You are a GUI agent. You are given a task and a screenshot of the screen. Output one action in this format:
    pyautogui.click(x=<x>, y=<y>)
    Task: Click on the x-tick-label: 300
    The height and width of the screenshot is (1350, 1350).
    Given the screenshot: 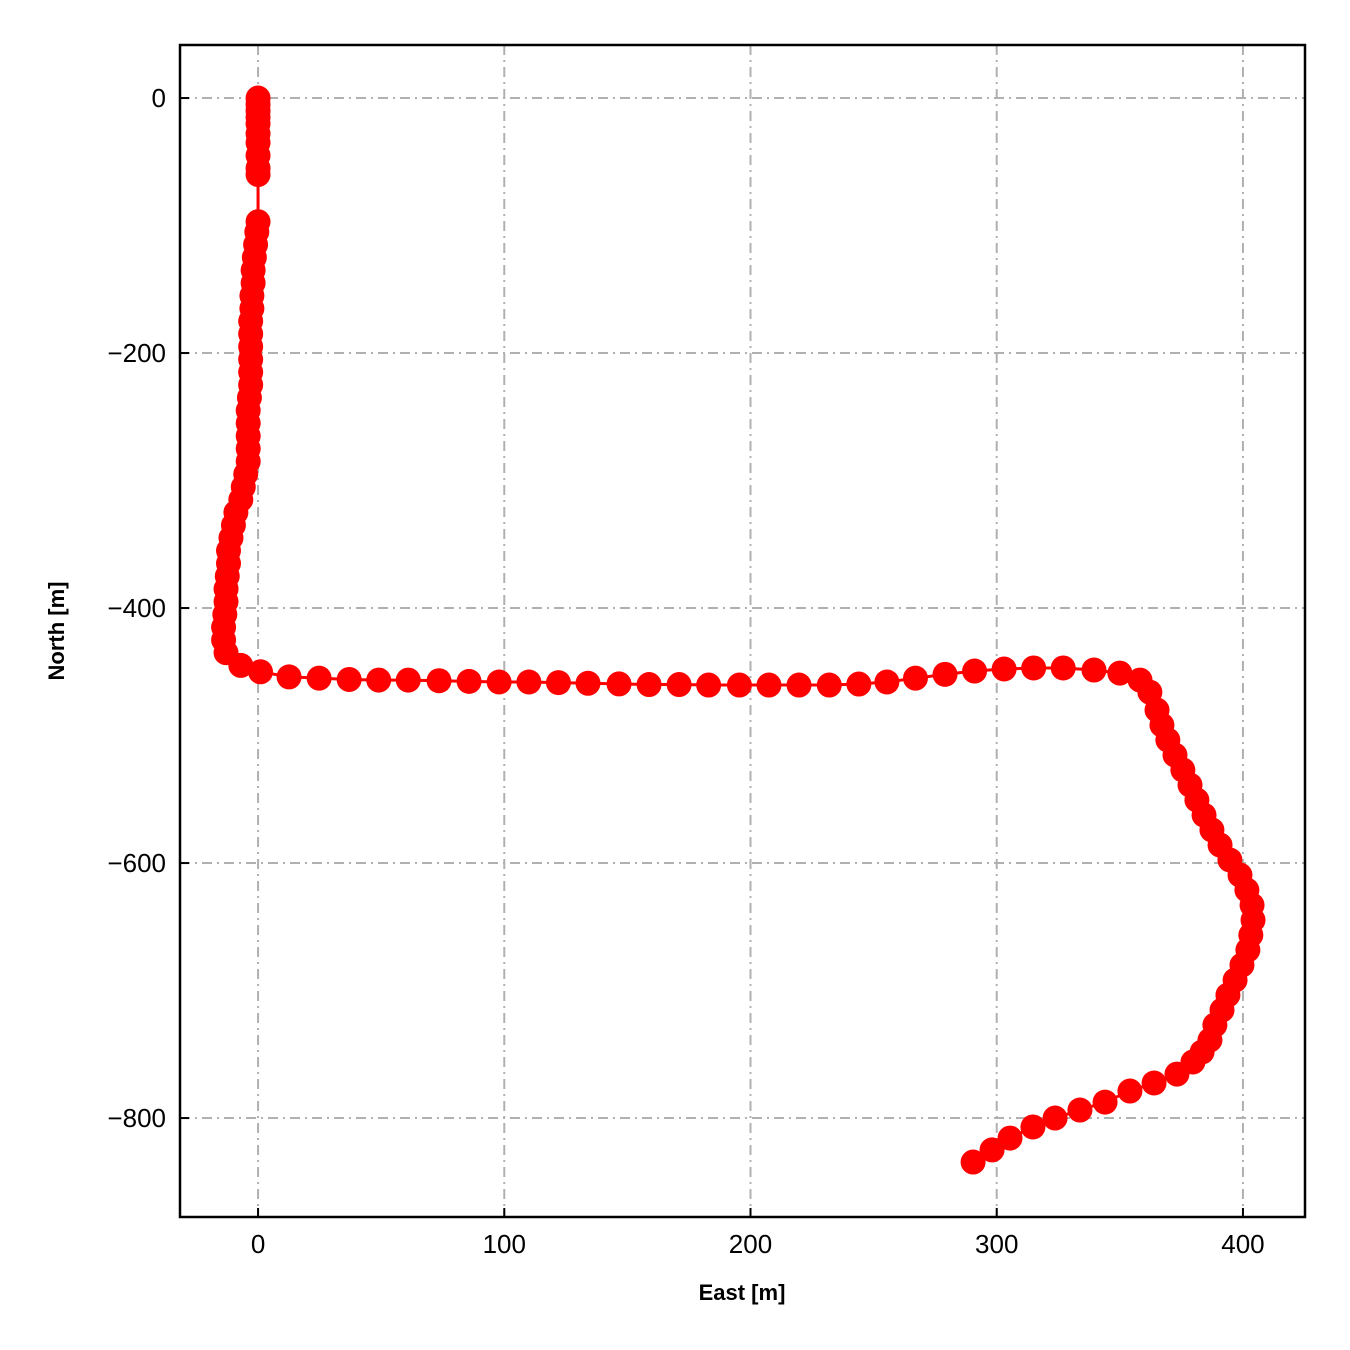 What is the action you would take?
    pyautogui.click(x=996, y=1244)
    